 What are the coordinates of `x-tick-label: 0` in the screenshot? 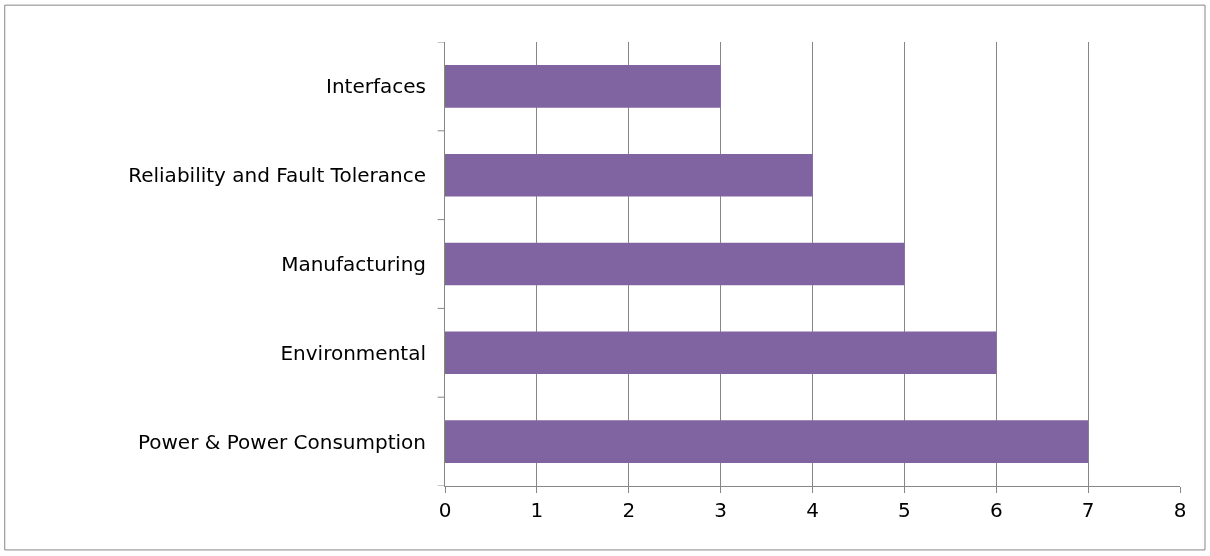 It's located at (445, 510).